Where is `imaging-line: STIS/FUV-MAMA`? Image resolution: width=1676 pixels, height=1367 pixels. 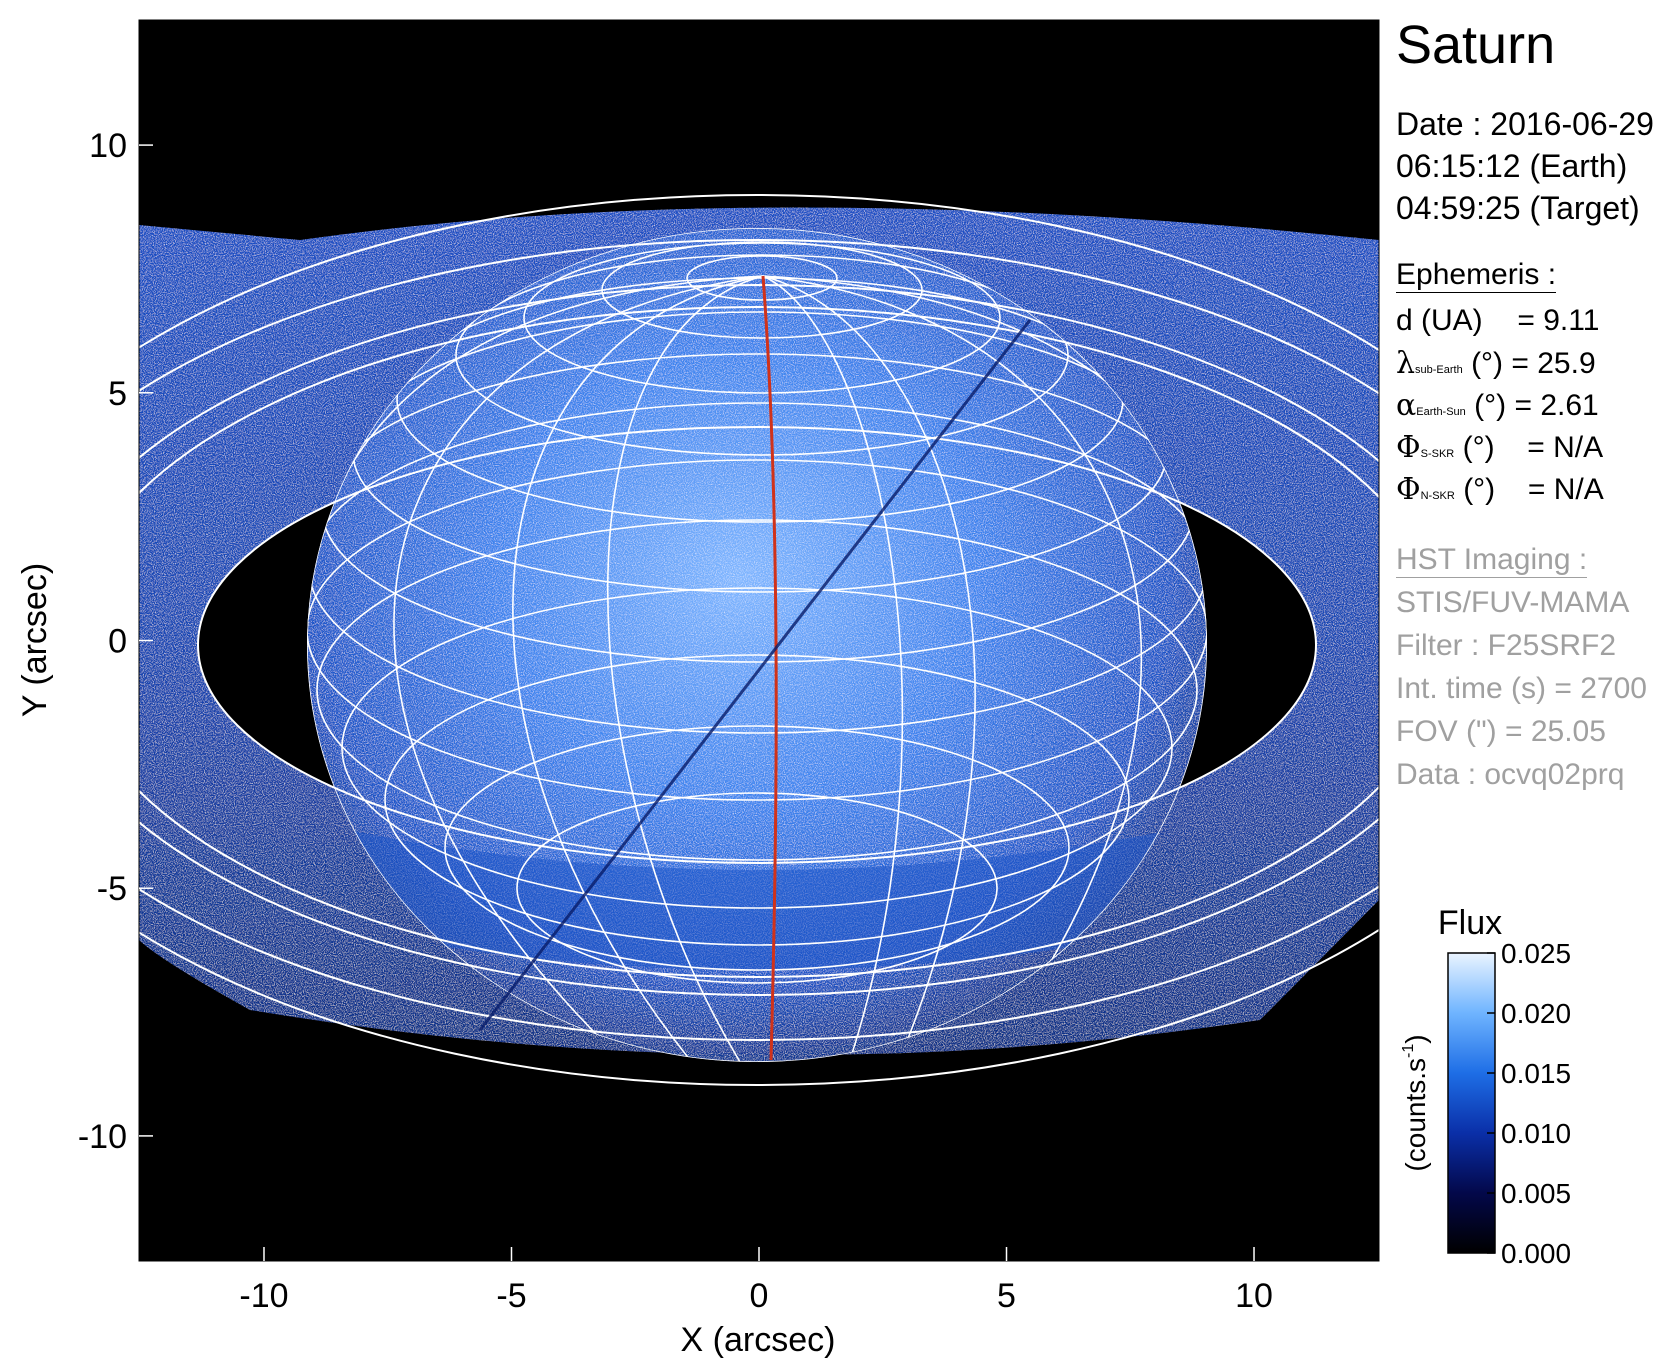 imaging-line: STIS/FUV-MAMA is located at coordinates (1513, 602).